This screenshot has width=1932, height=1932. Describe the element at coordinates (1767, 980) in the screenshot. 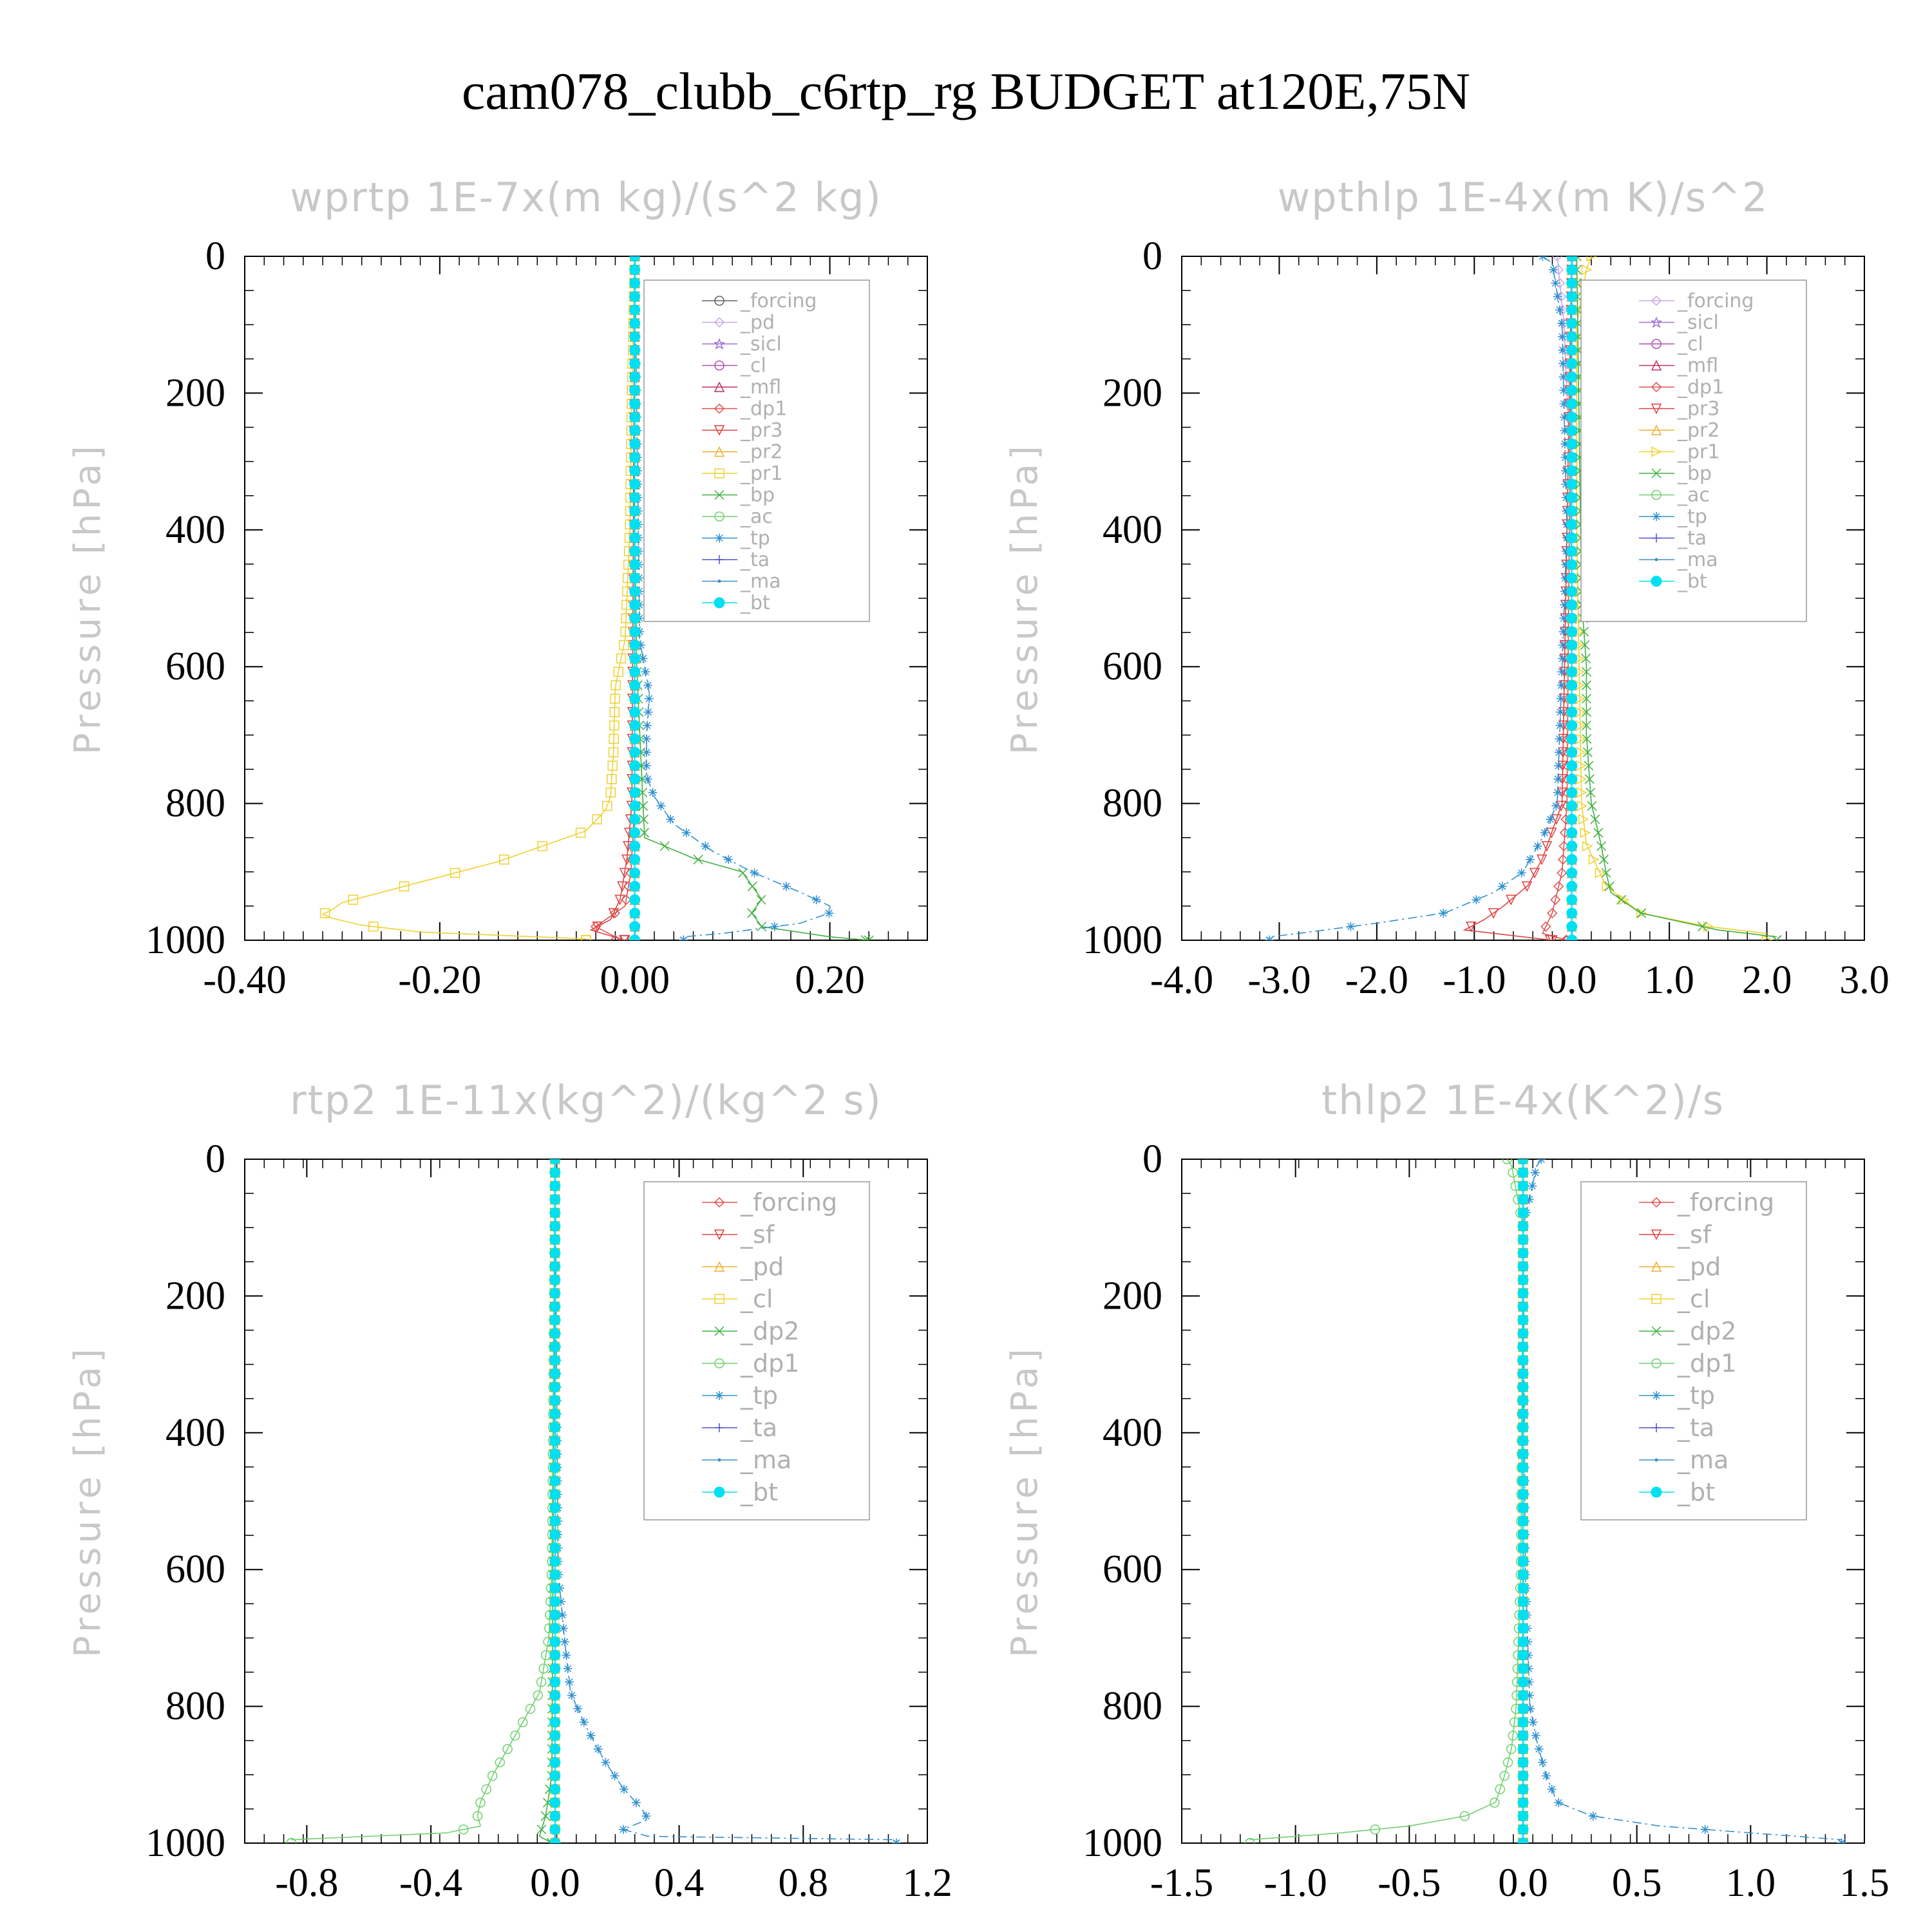

I see `x-tick-label: 2.0` at that location.